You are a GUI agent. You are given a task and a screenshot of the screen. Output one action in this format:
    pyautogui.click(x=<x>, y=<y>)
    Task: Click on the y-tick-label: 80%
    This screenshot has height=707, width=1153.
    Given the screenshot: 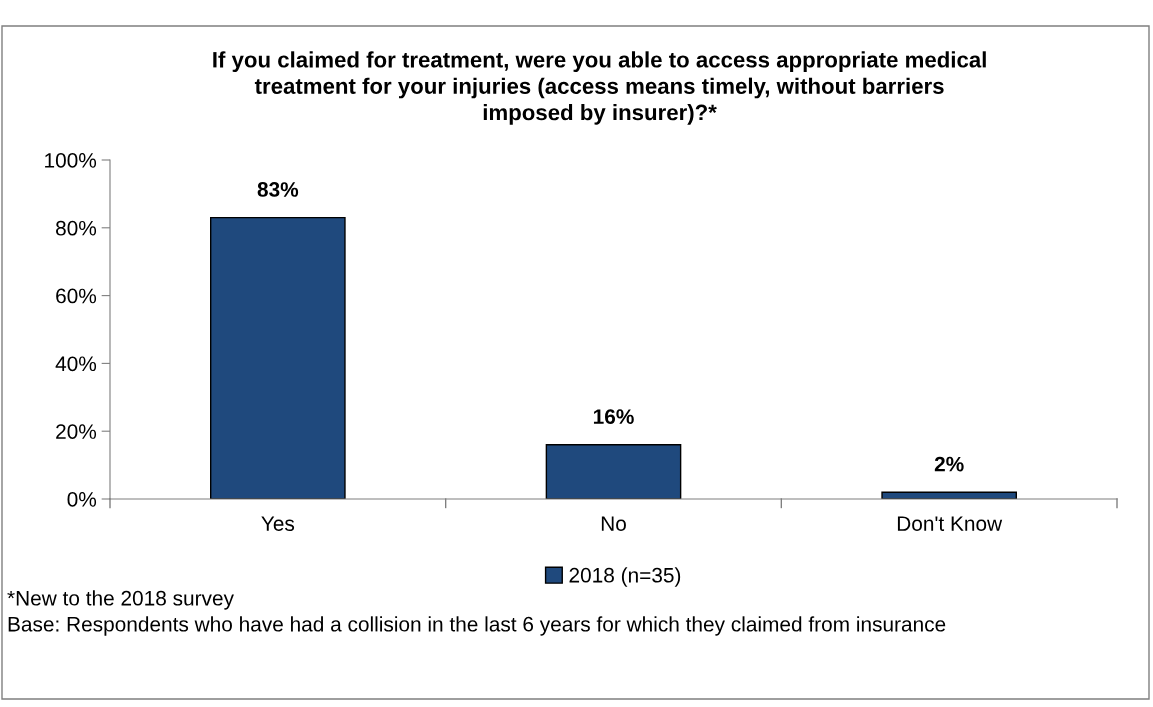 What is the action you would take?
    pyautogui.click(x=76, y=228)
    